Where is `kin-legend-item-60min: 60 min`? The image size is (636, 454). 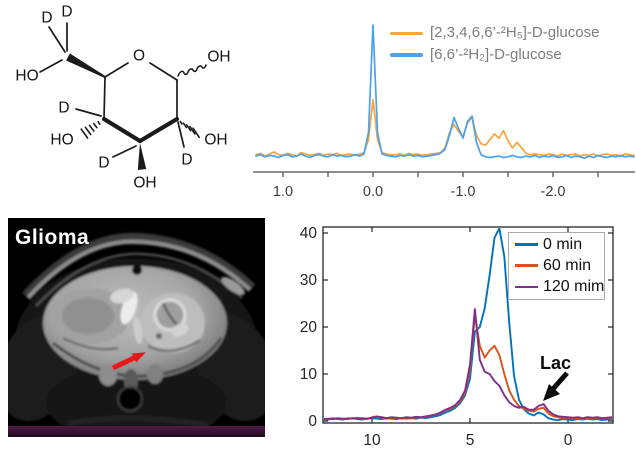 kin-legend-item-60min: 60 min is located at coordinates (556, 265).